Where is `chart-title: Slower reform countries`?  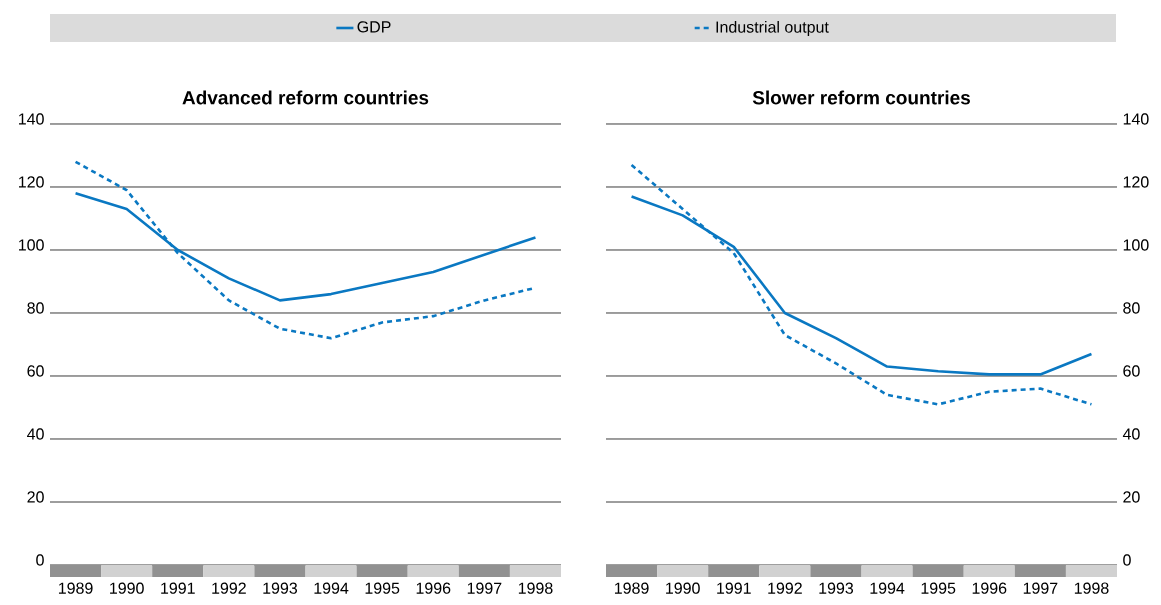
chart-title: Slower reform countries is located at coordinates (861, 97).